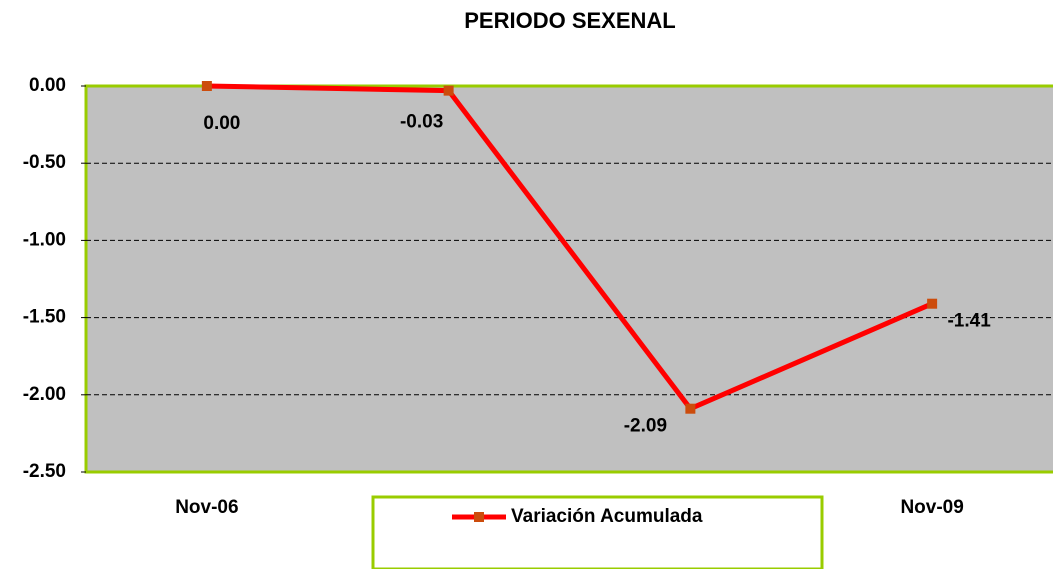  Describe the element at coordinates (221, 123) in the screenshot. I see `data-label: 0.00` at that location.